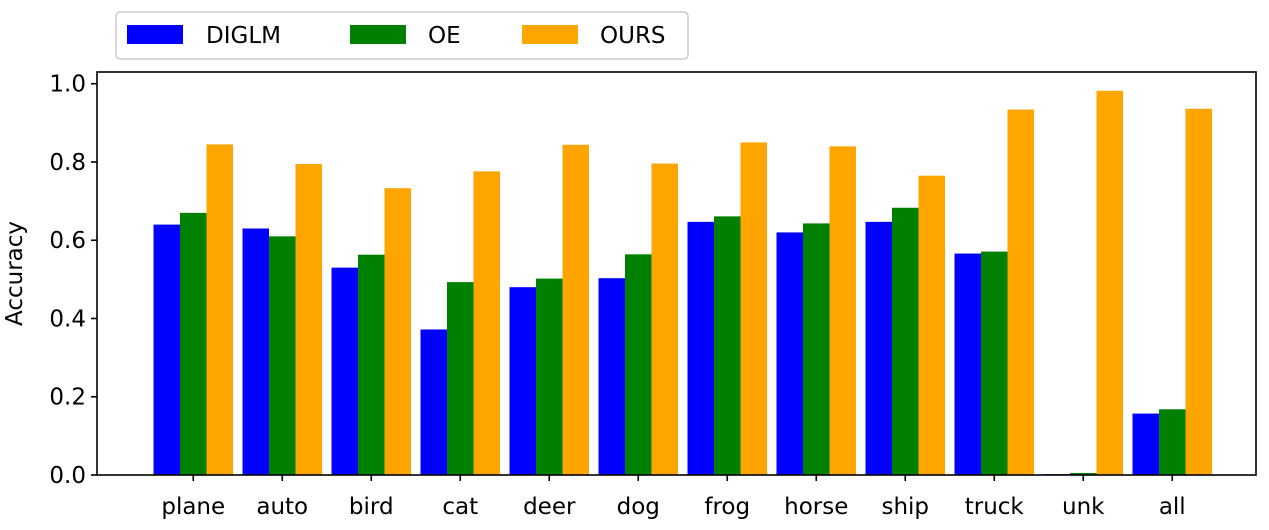 This screenshot has height=530, width=1269. I want to click on bar-diglm-plane, so click(166, 349).